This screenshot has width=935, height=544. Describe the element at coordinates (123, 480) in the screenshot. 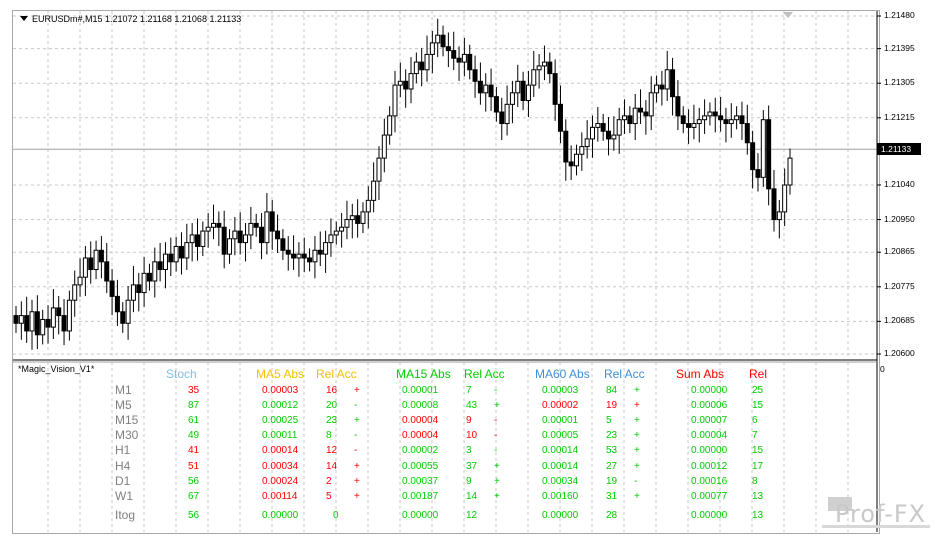

I see `timeframe-label: D1` at that location.